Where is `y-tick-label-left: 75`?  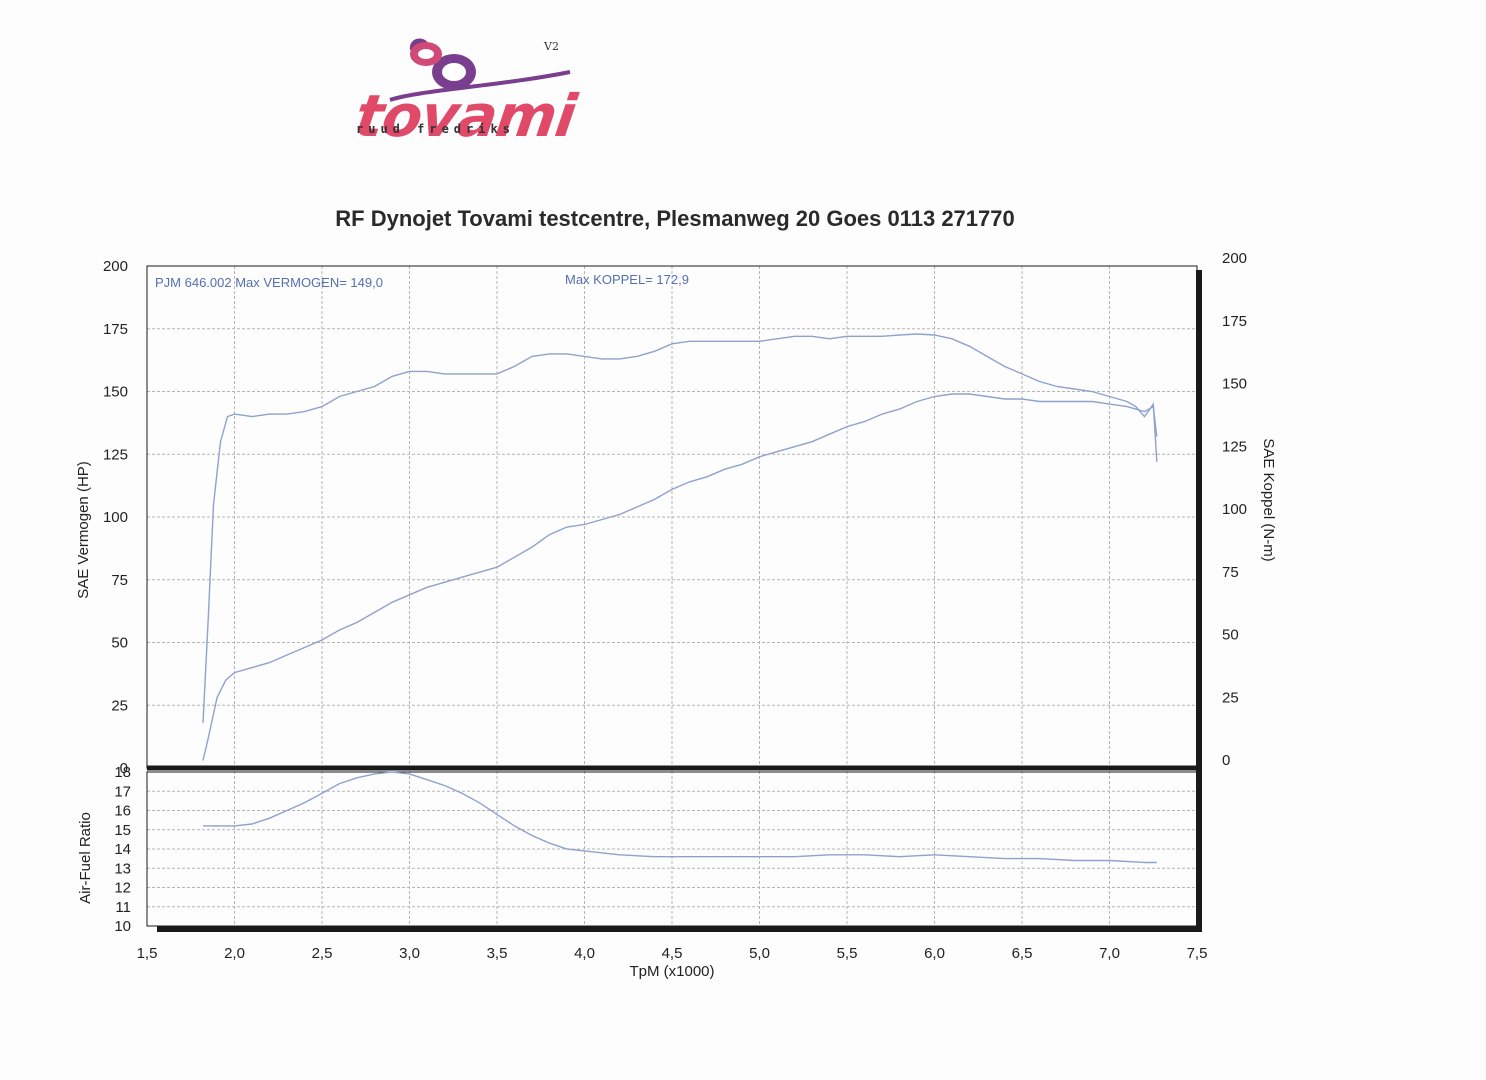 y-tick-label-left: 75 is located at coordinates (119, 580).